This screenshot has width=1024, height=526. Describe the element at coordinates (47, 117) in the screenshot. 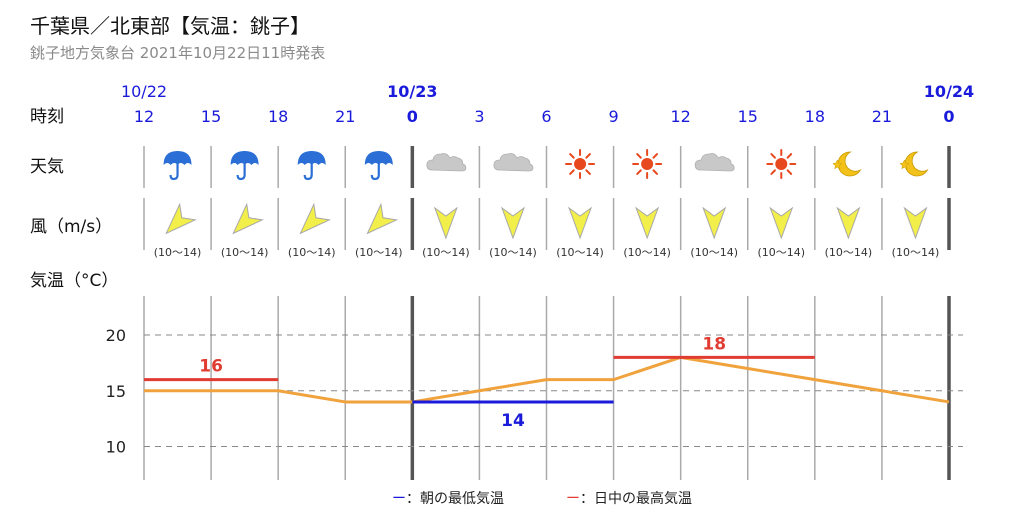

I see `row-label-time: 時刻` at that location.